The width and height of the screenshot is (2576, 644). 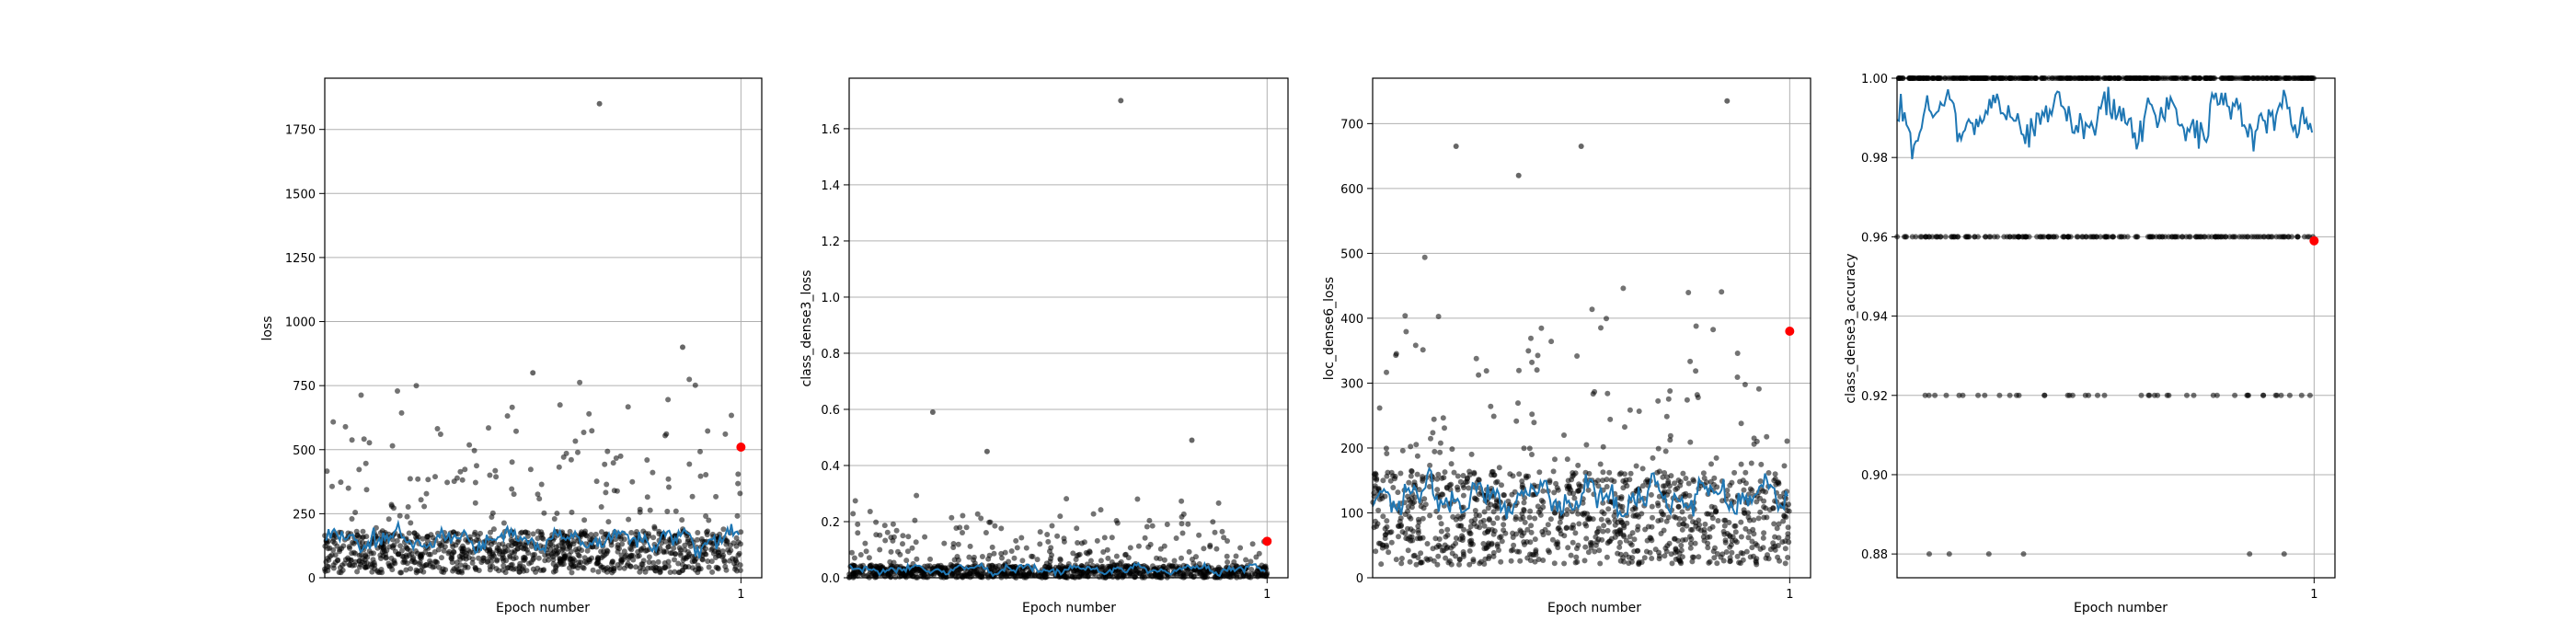 I want to click on chart-loc-dense6-loss-ytick-label: 200, so click(x=1351, y=449).